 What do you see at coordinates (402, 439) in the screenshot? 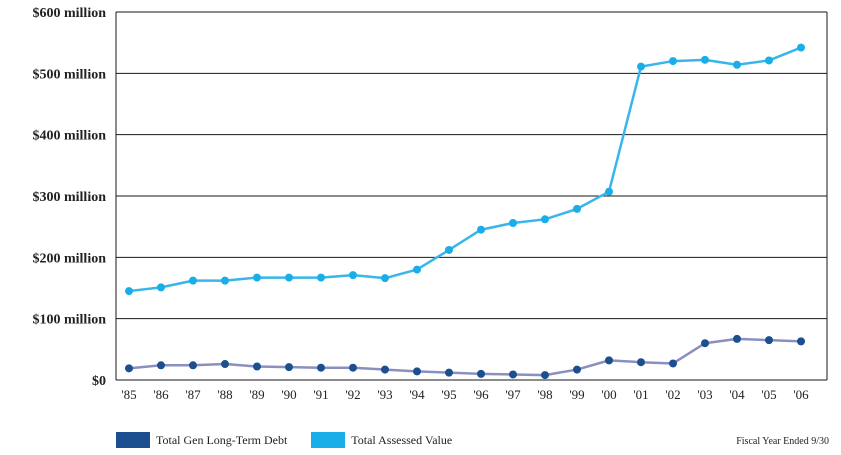
I see `legend-label-assessed: Total Assessed Value` at bounding box center [402, 439].